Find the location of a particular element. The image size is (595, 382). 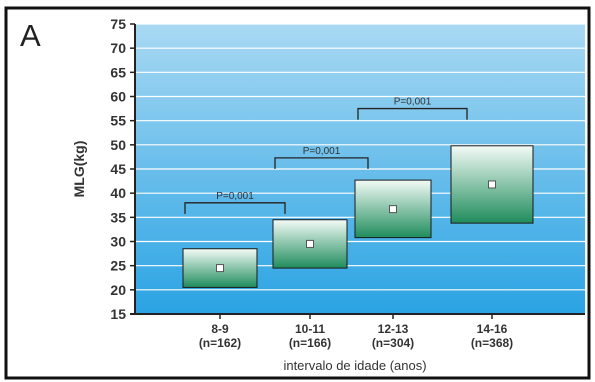

y-tick-label: 60 is located at coordinates (118, 97).